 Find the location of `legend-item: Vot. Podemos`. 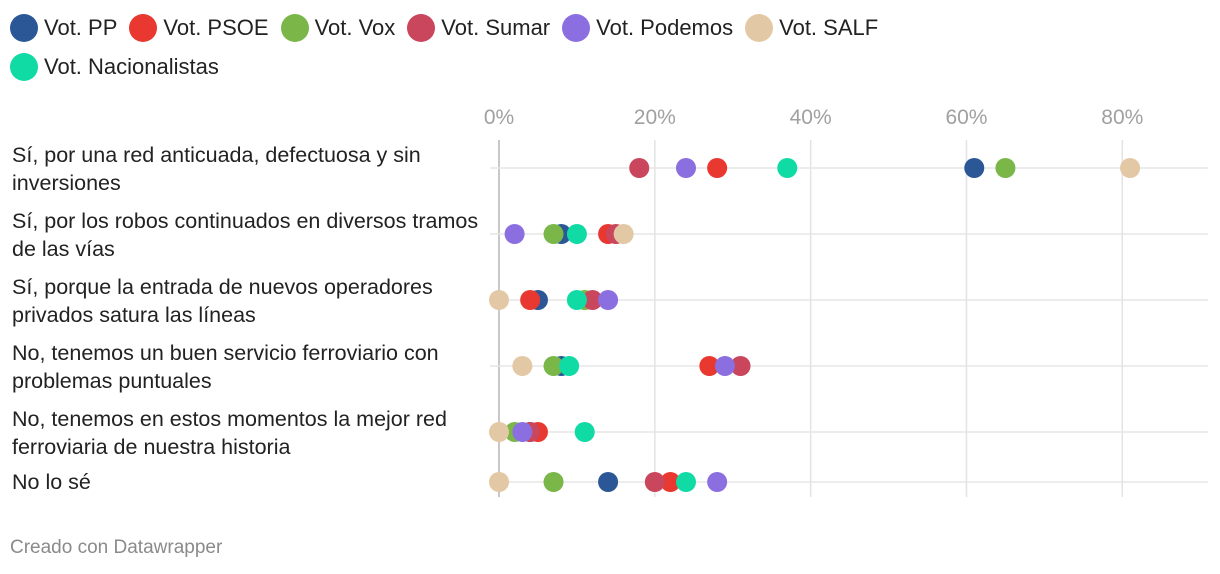

legend-item: Vot. Podemos is located at coordinates (647, 28).